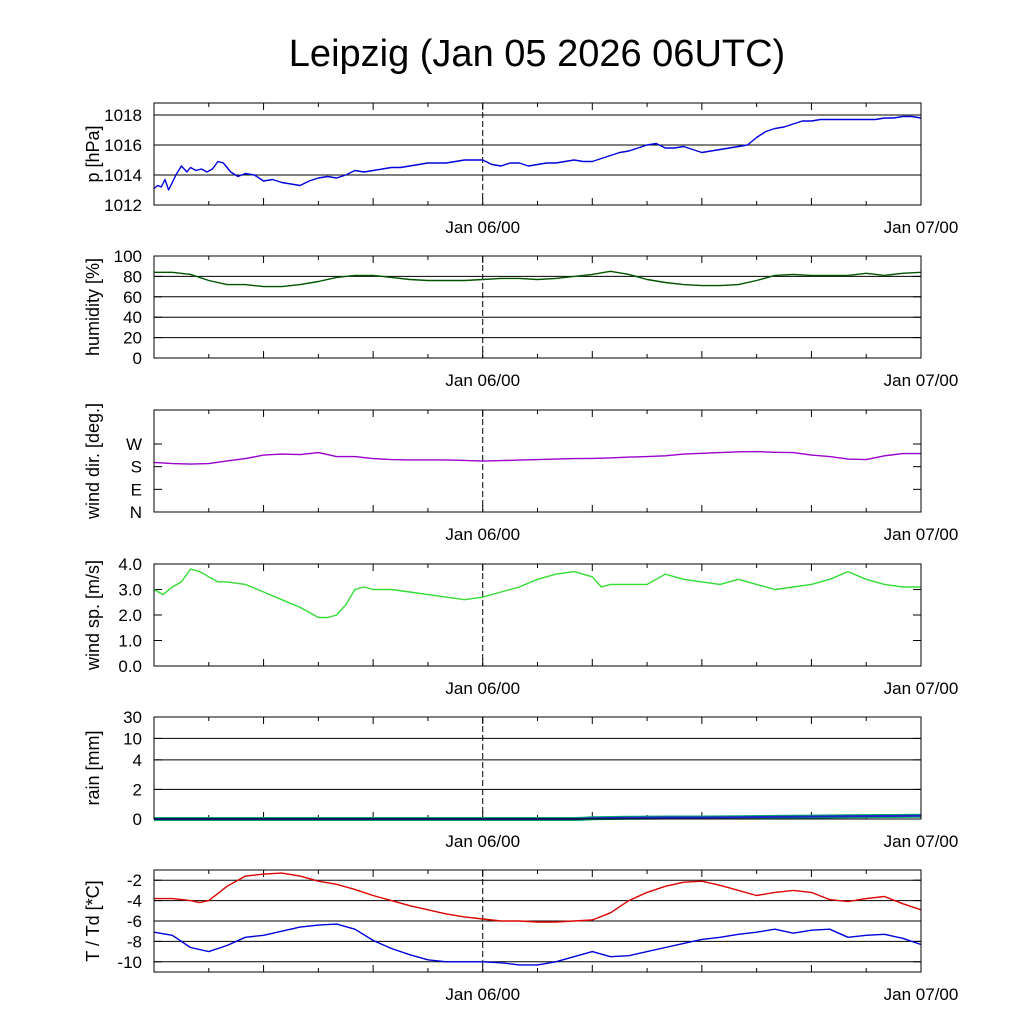 This screenshot has width=1024, height=1024. What do you see at coordinates (132, 338) in the screenshot?
I see `y-tick-label: 20` at bounding box center [132, 338].